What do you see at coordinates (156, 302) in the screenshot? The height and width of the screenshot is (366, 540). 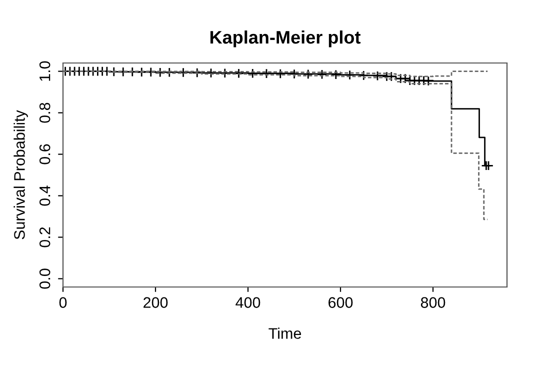 I see `x-tick-label: 200` at bounding box center [156, 302].